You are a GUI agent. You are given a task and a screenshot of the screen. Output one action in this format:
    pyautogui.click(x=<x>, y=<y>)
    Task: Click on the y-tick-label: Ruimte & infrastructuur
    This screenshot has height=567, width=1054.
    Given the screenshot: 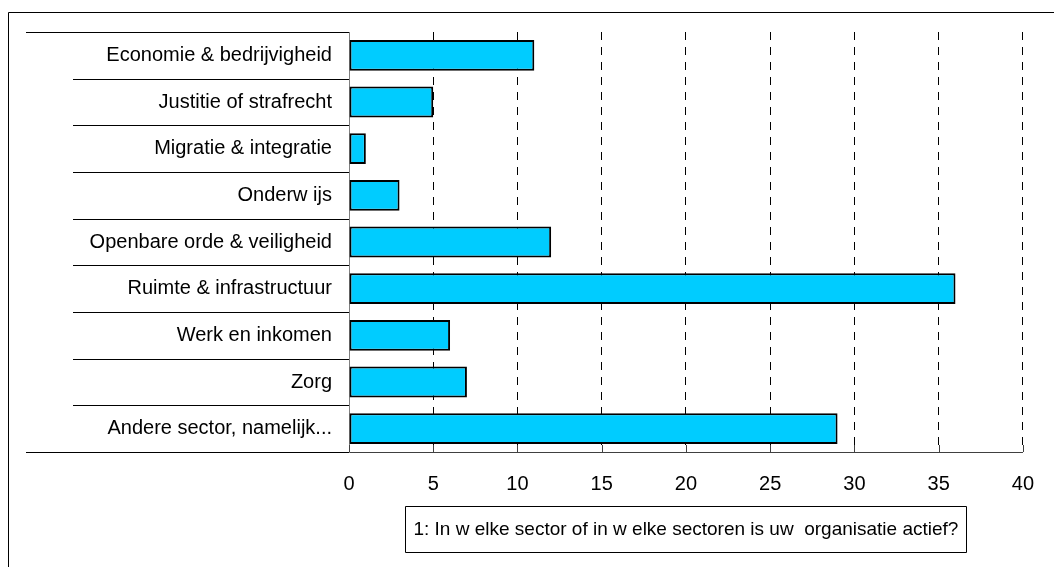 What is the action you would take?
    pyautogui.click(x=230, y=287)
    